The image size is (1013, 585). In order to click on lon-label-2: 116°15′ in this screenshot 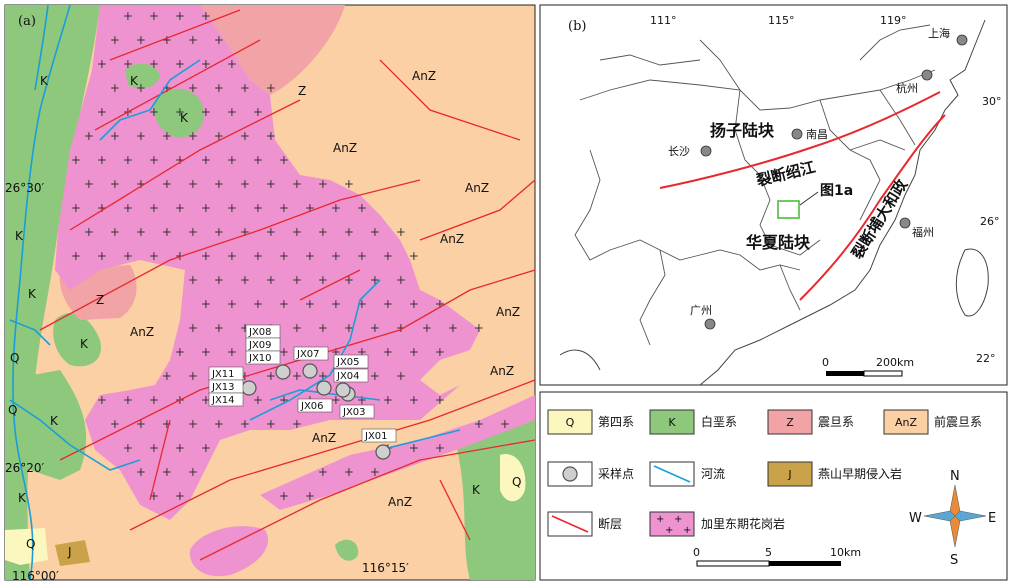, I will do `click(385, 568)`.